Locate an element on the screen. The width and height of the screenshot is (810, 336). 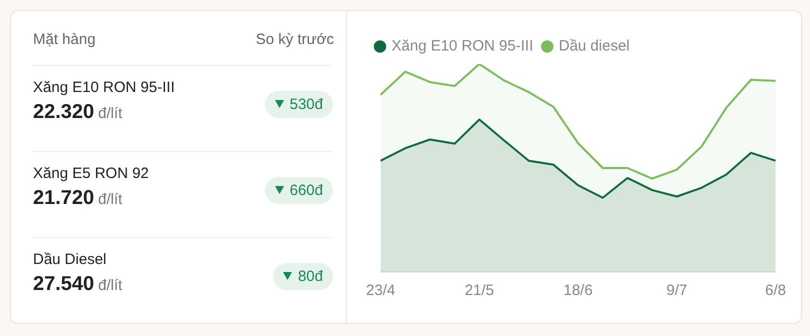
x-tick-label: 18/6 is located at coordinates (578, 291).